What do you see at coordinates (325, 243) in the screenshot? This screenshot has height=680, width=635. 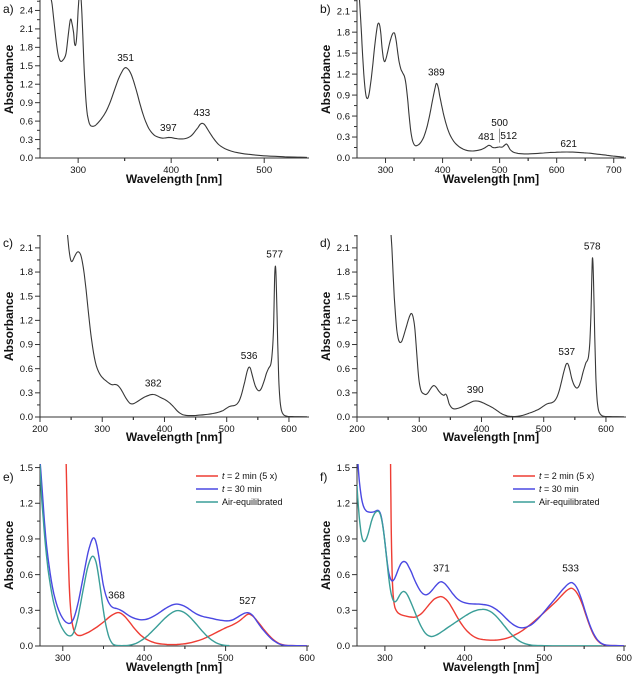 I see `panel-label-d: d)` at bounding box center [325, 243].